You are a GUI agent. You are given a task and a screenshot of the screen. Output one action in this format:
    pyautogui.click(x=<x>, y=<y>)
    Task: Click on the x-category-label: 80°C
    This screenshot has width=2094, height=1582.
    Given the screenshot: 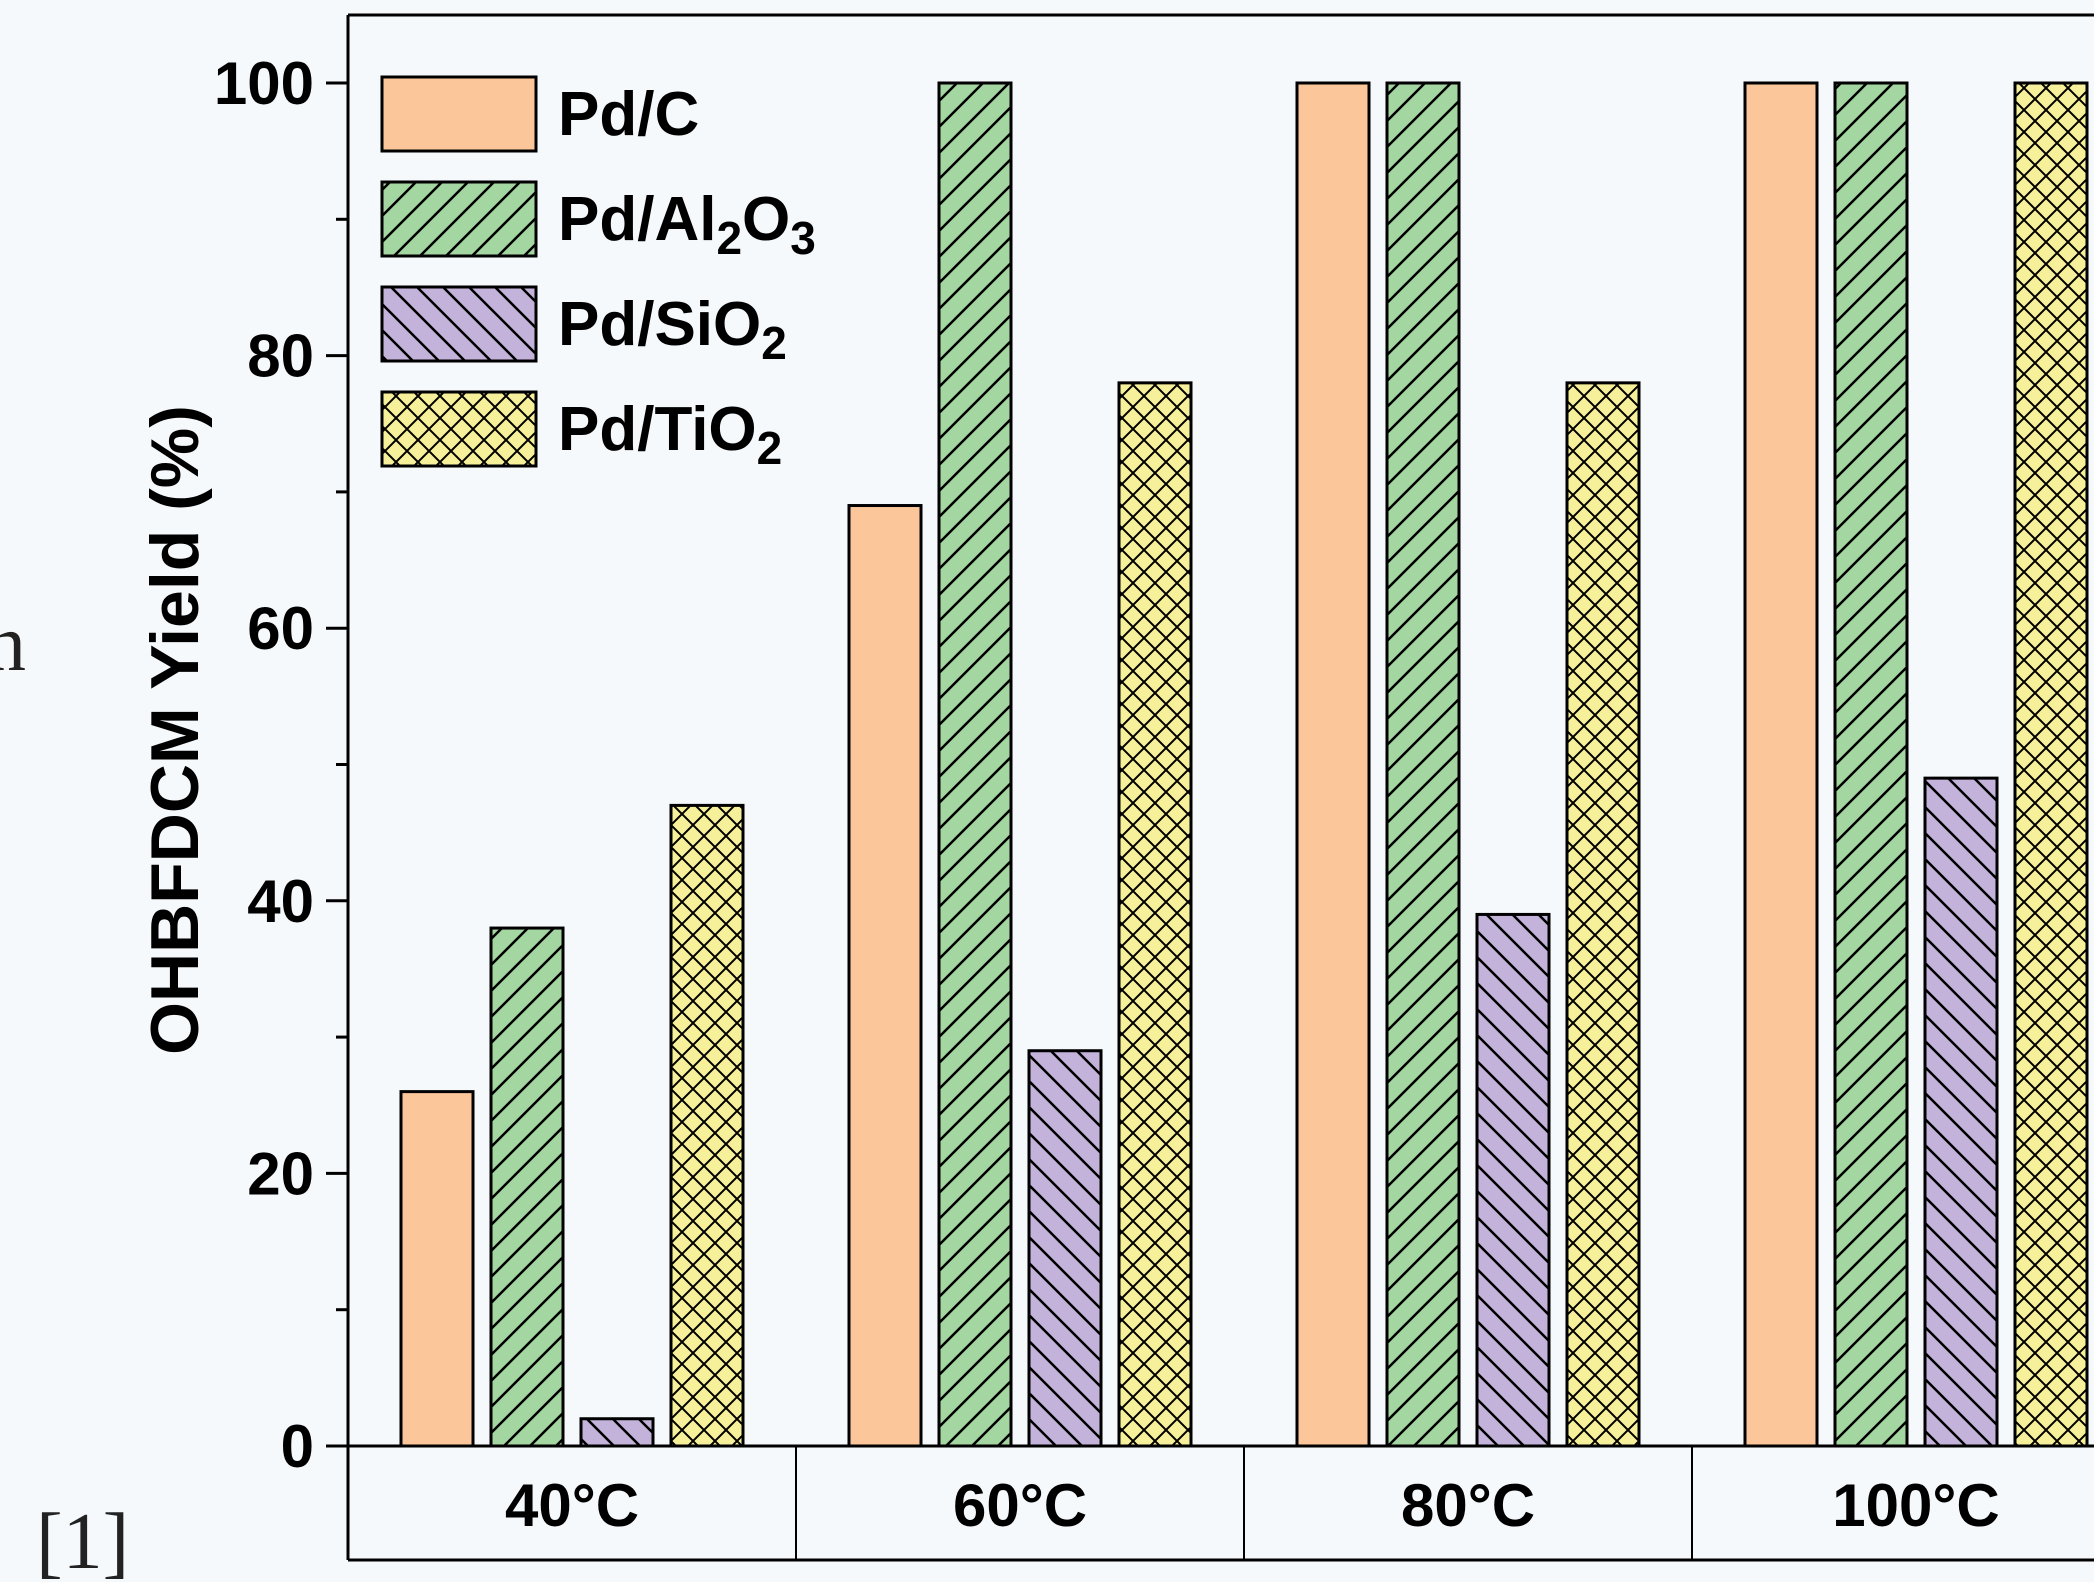 What is the action you would take?
    pyautogui.click(x=1468, y=1505)
    